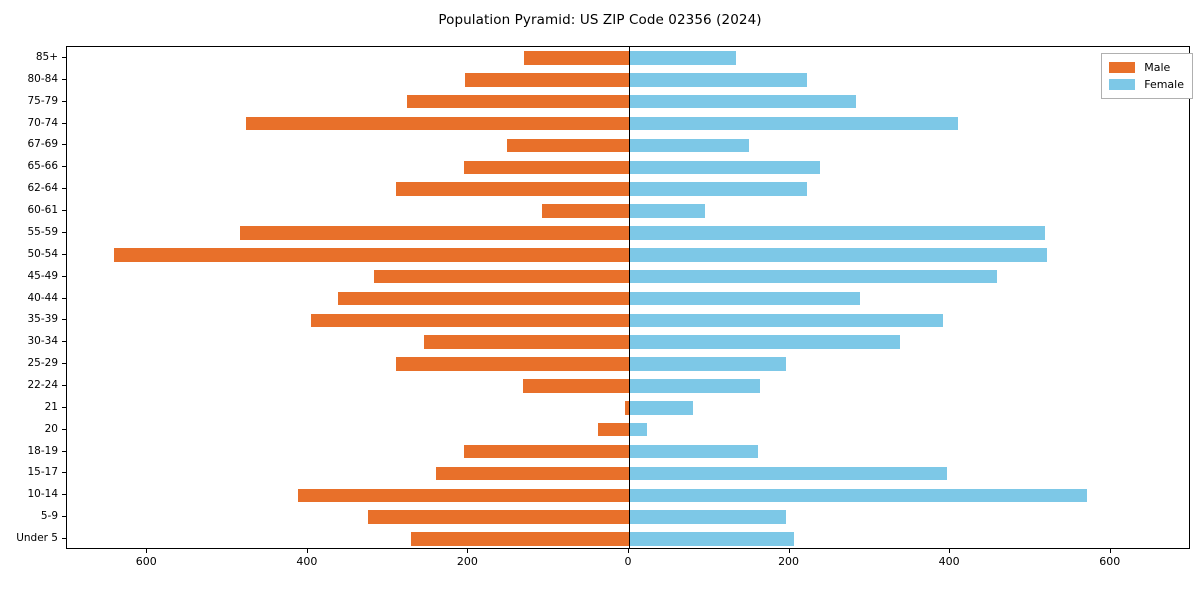  What do you see at coordinates (51, 428) in the screenshot?
I see `y-axis-tick-label: 20` at bounding box center [51, 428].